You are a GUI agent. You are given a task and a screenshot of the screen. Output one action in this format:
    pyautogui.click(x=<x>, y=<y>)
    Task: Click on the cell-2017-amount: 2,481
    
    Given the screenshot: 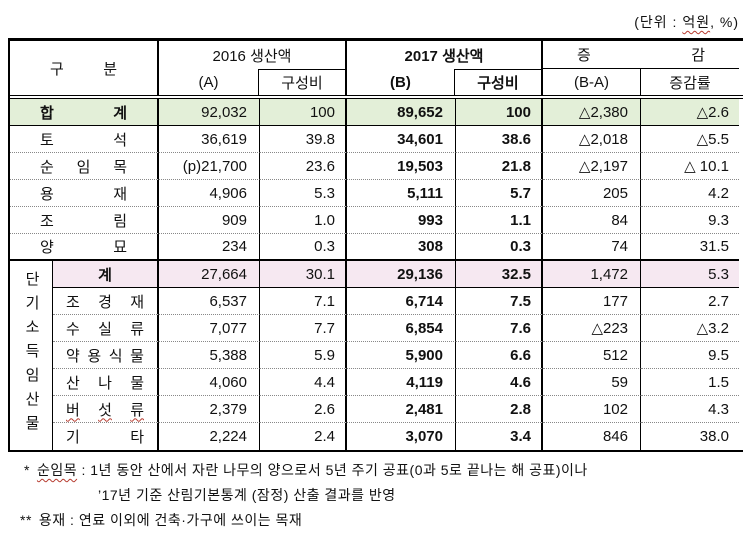 What is the action you would take?
    pyautogui.click(x=401, y=409)
    